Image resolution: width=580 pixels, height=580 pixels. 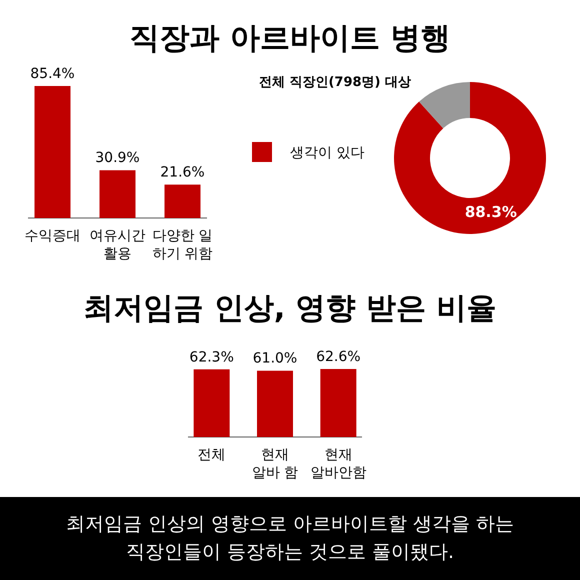 What do you see at coordinates (52, 236) in the screenshot?
I see `x-tick-label: 수익증대` at bounding box center [52, 236].